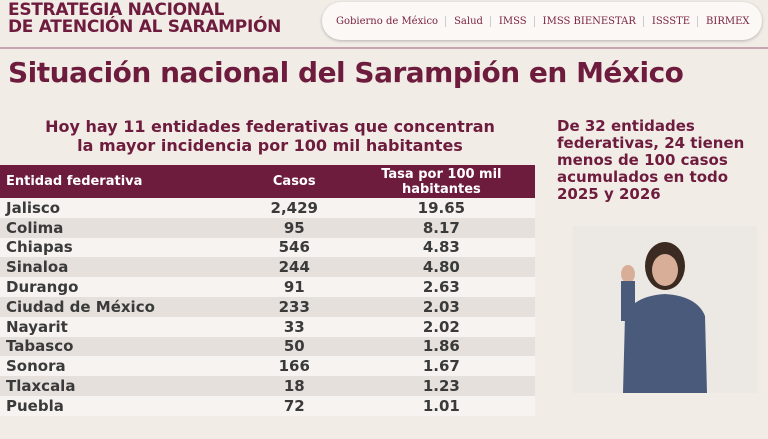  I want to click on cell-tasa: 4.80, so click(441, 267).